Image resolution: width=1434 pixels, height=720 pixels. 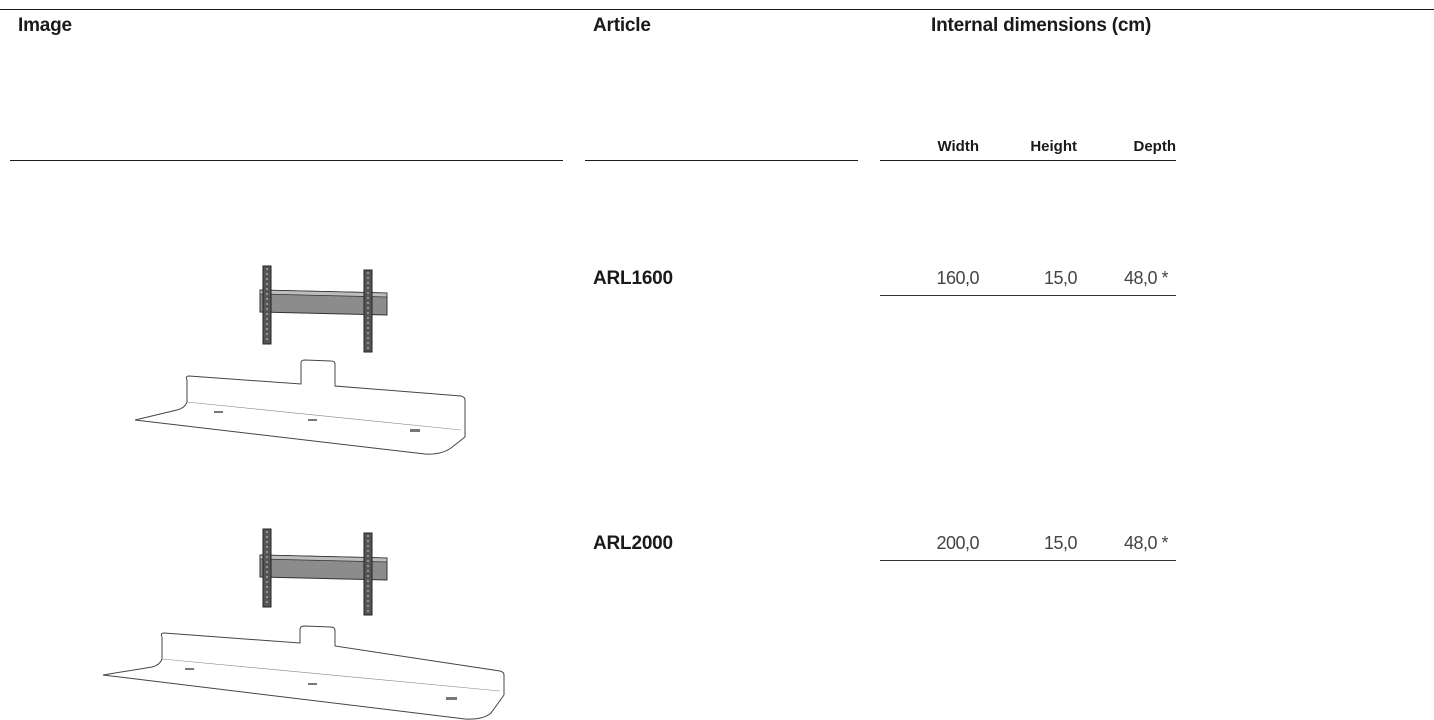 What do you see at coordinates (957, 278) in the screenshot?
I see `width-value: 160,0` at bounding box center [957, 278].